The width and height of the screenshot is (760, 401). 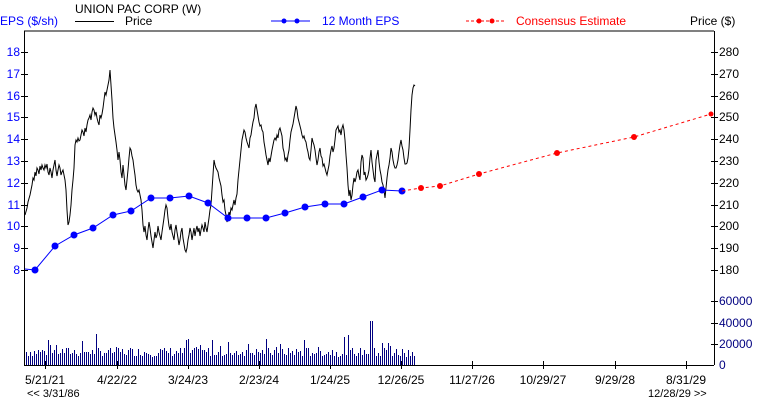 What do you see at coordinates (729, 248) in the screenshot?
I see `price-tick-label: 190` at bounding box center [729, 248].